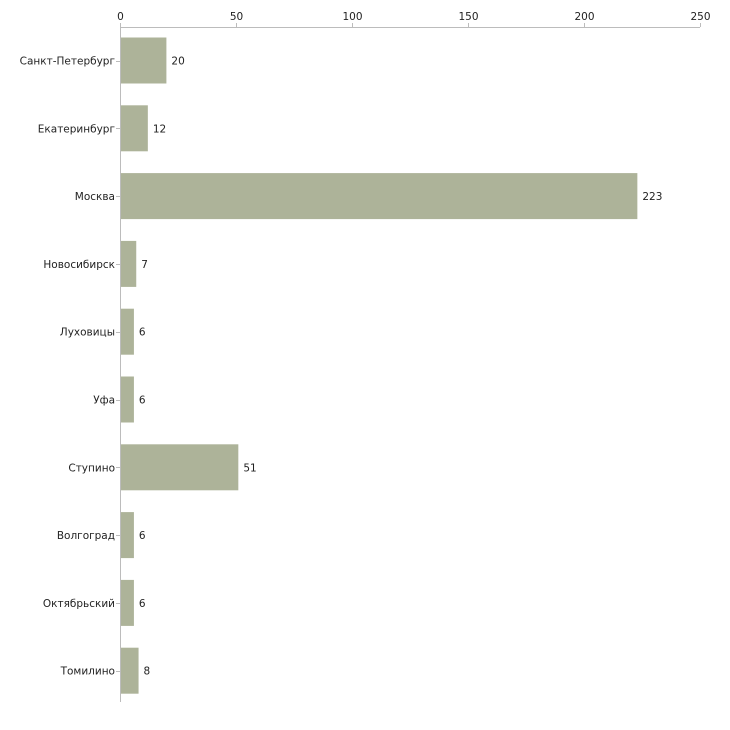 This screenshot has height=730, width=730. Describe the element at coordinates (86, 536) in the screenshot. I see `category-label: Волгоград` at that location.